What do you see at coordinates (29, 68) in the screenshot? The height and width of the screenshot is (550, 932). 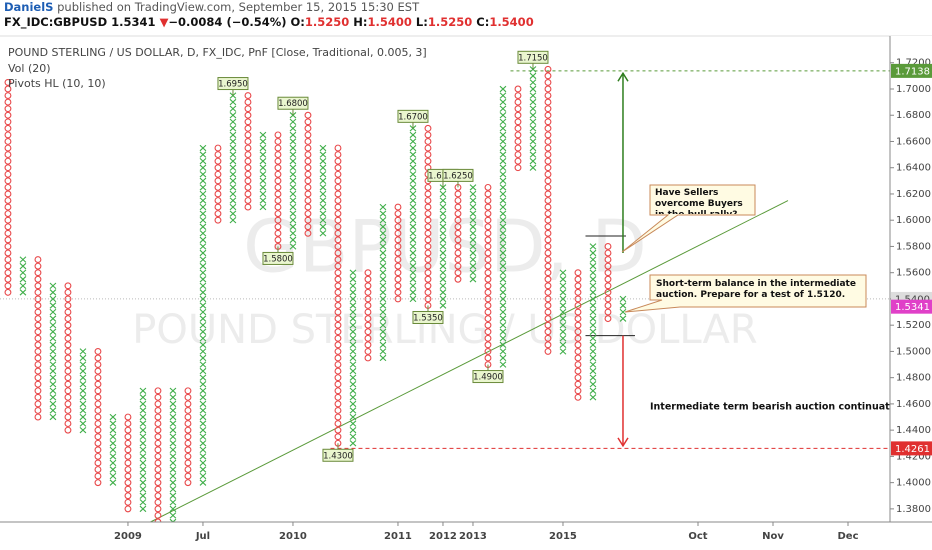 I see `legend-vol: Vol (20)` at bounding box center [29, 68].